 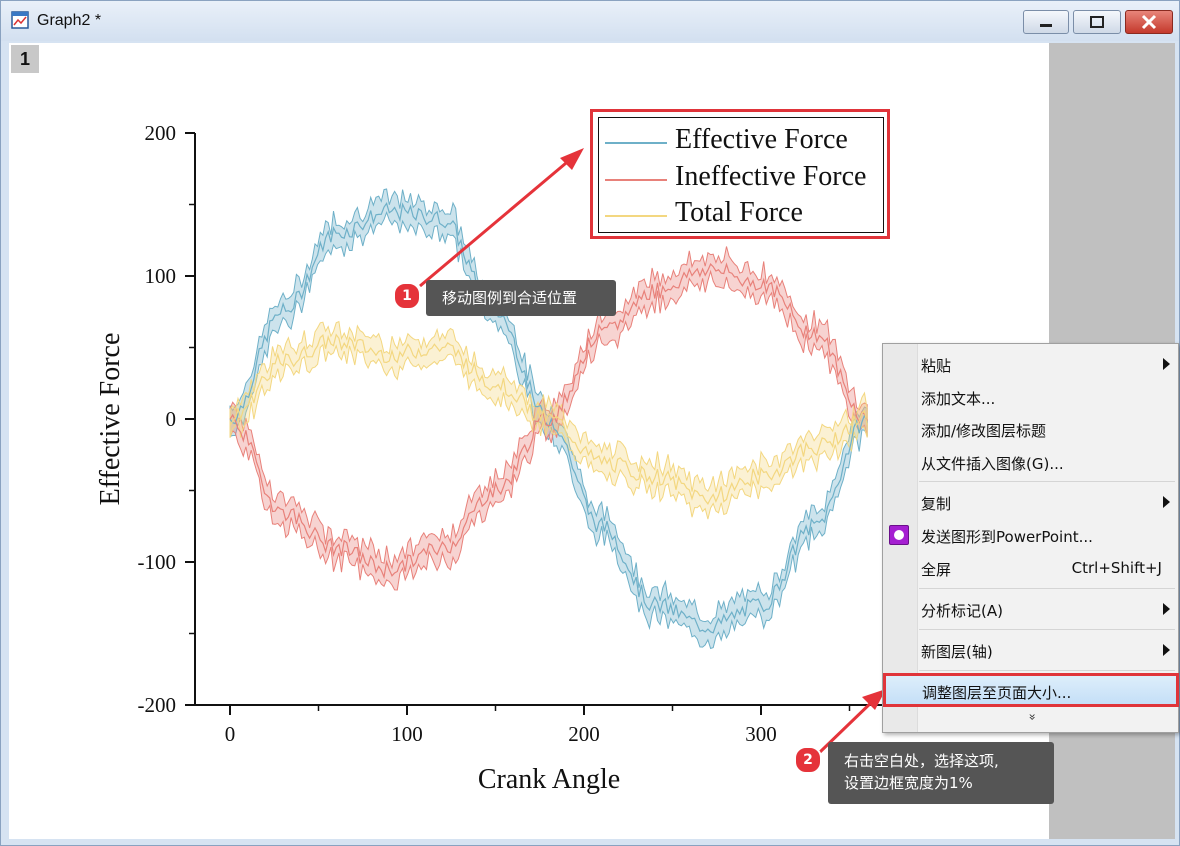 I want to click on close-icon, so click(x=1149, y=22).